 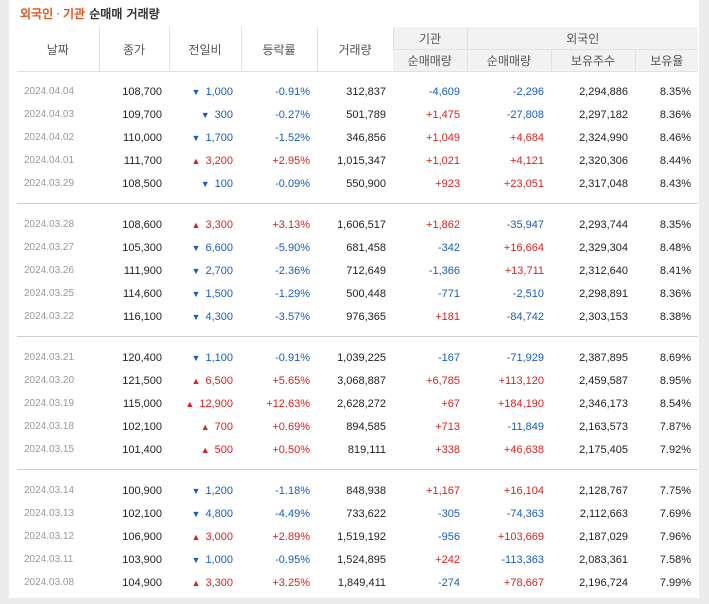 What do you see at coordinates (366, 183) in the screenshot?
I see `volume-cell: 550,900` at bounding box center [366, 183].